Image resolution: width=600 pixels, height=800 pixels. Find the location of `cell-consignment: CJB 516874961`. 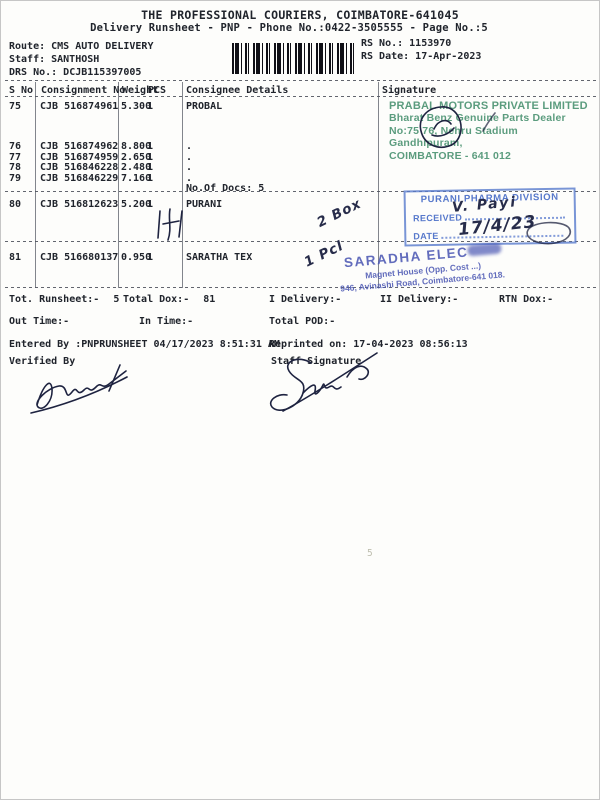

cell-consignment: CJB 516874961 is located at coordinates (79, 106).